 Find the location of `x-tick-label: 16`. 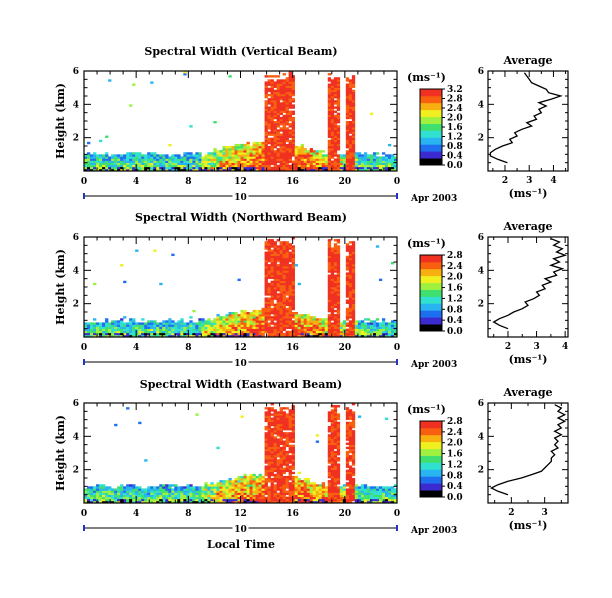

x-tick-label: 16 is located at coordinates (292, 348).